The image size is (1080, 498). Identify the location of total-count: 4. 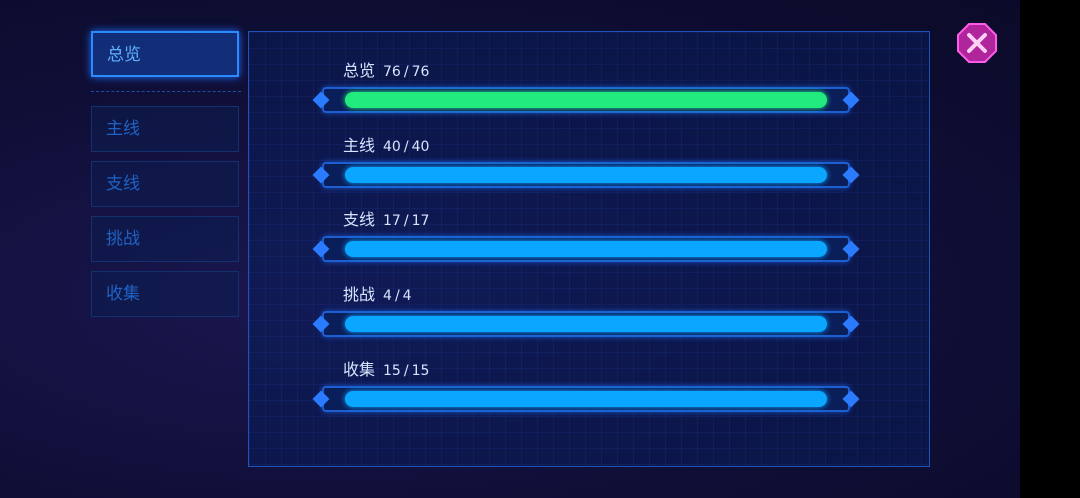
(407, 296).